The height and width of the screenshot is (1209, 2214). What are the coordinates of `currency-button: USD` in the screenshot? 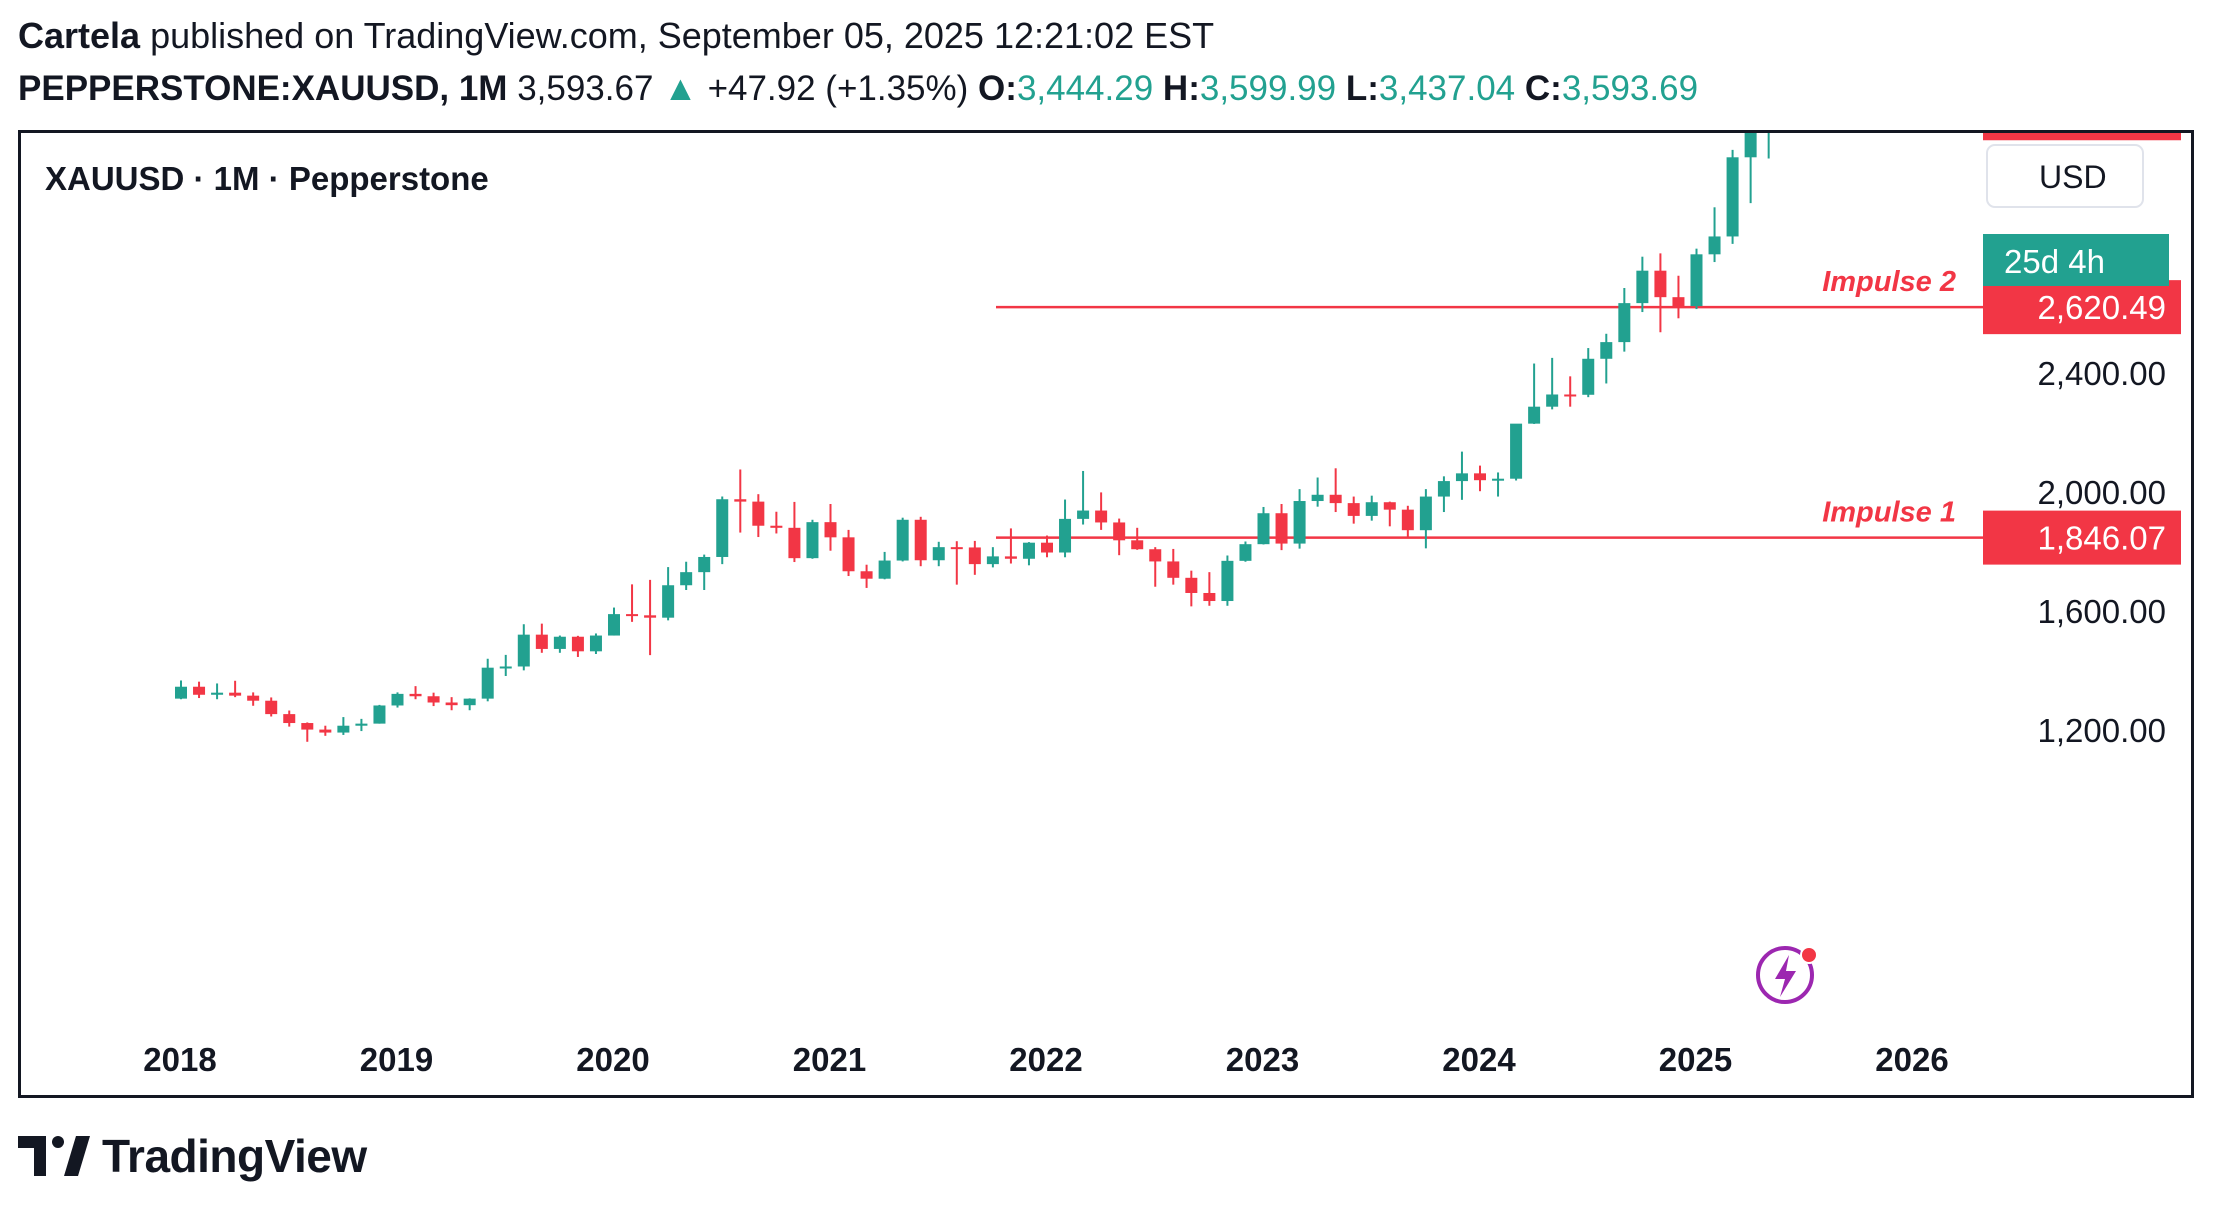 It's located at (2065, 176).